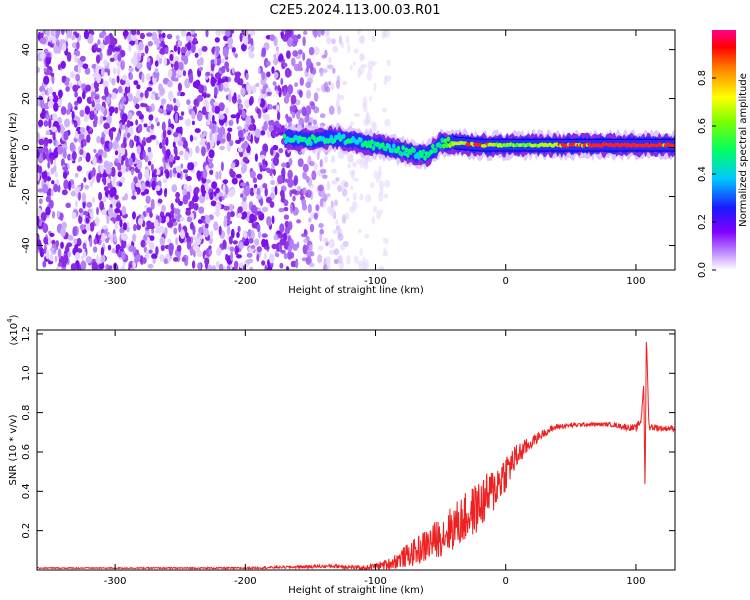 The image size is (750, 600). What do you see at coordinates (506, 581) in the screenshot?
I see `snr-x-tick-label: 0` at bounding box center [506, 581].